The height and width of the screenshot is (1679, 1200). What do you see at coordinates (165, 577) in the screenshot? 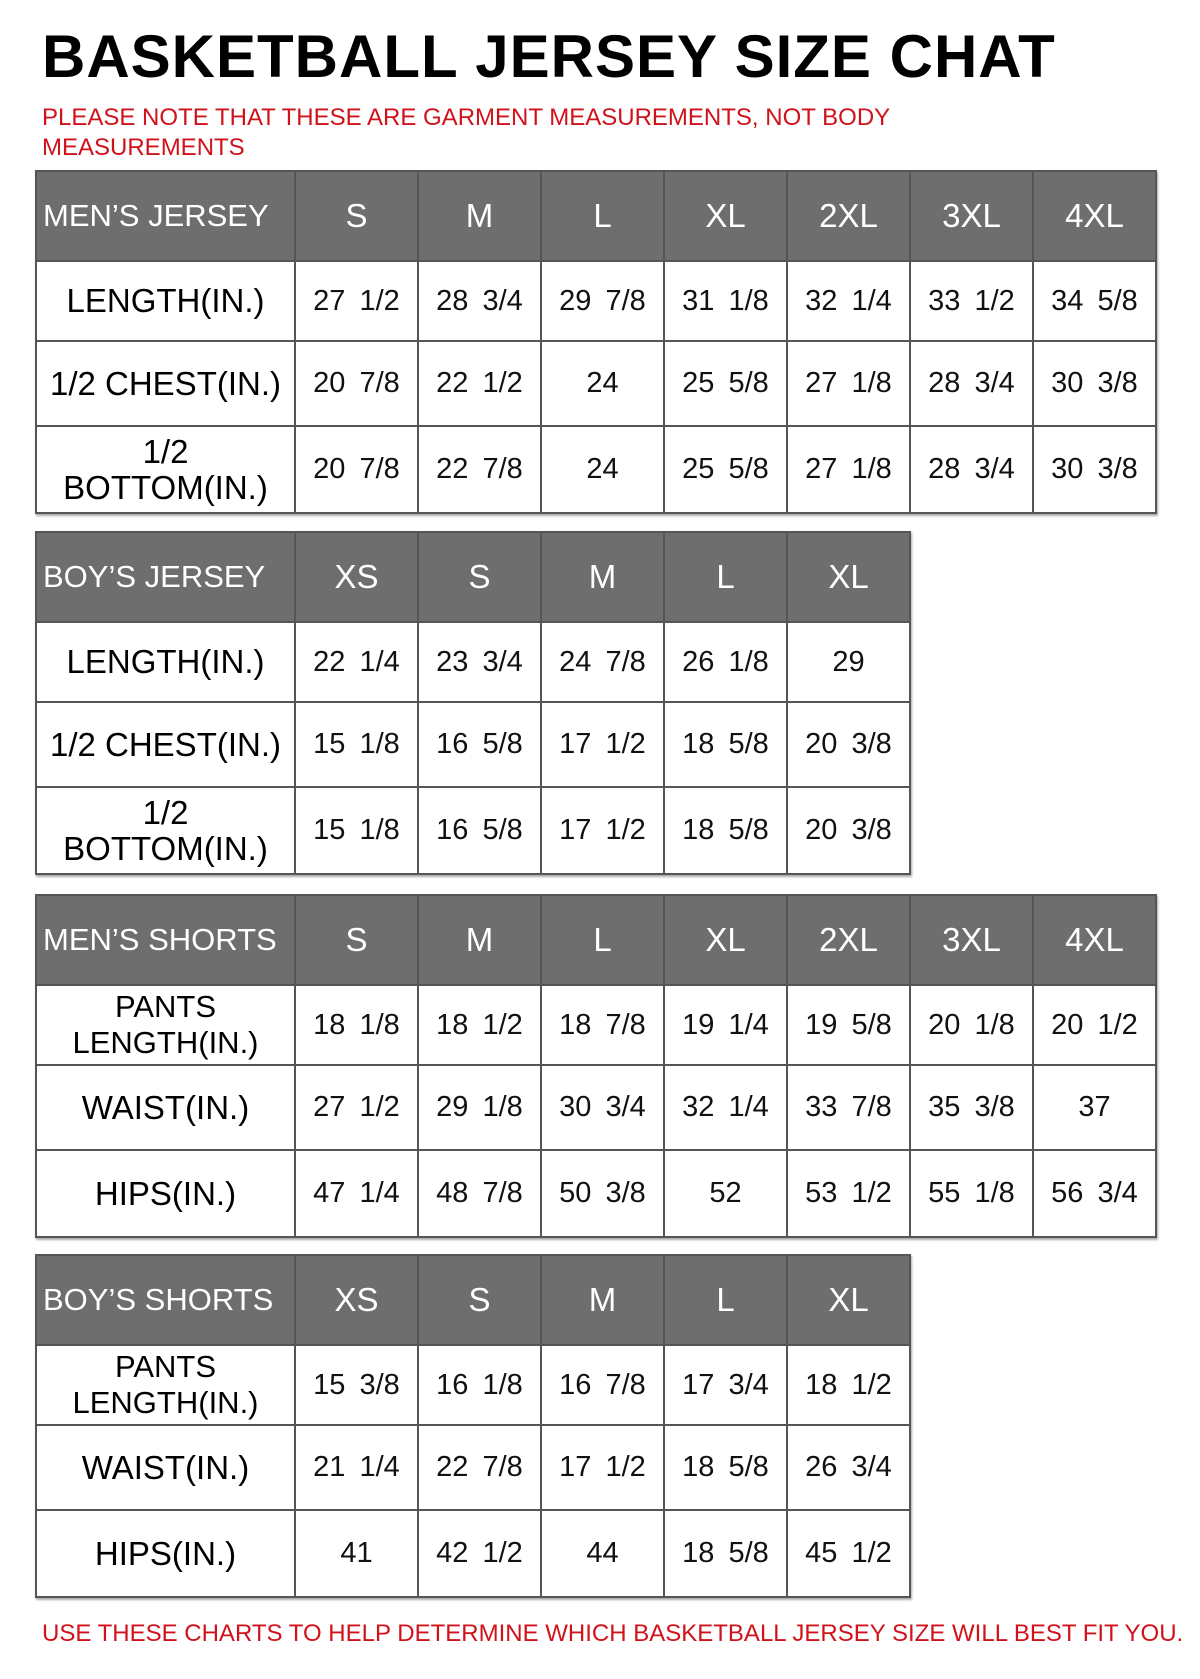
I see `table-title: BOY’S JERSEY` at bounding box center [165, 577].